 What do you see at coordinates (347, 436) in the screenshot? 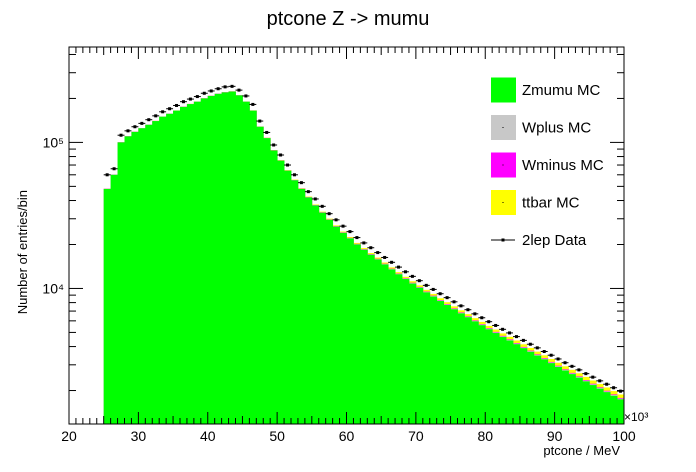
I see `x-tick-label: 60` at bounding box center [347, 436].